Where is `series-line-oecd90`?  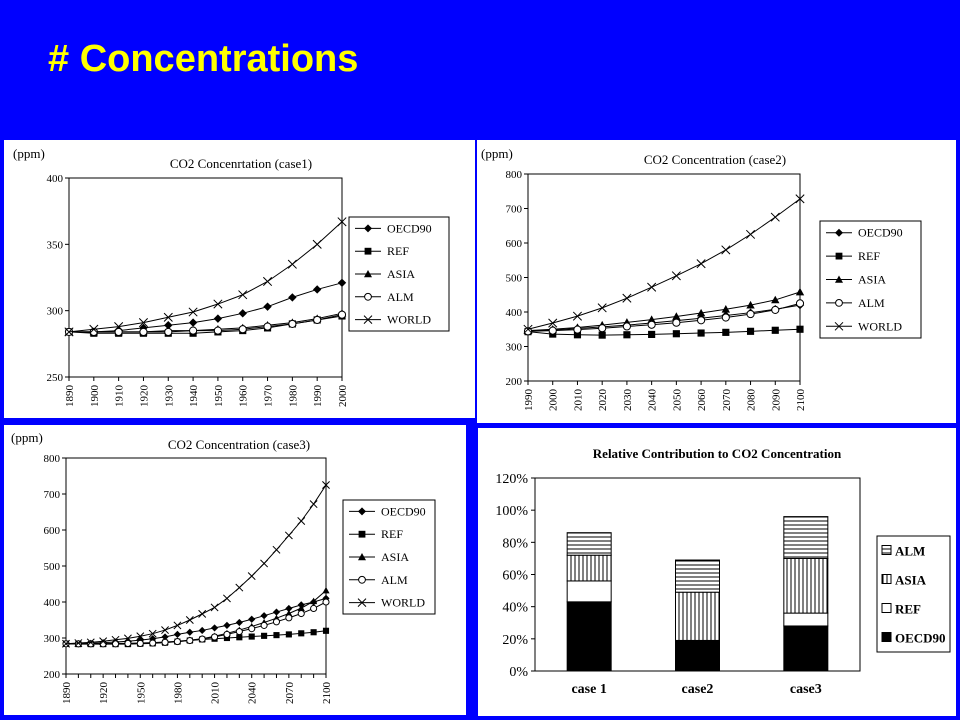 series-line-oecd90 is located at coordinates (664, 318).